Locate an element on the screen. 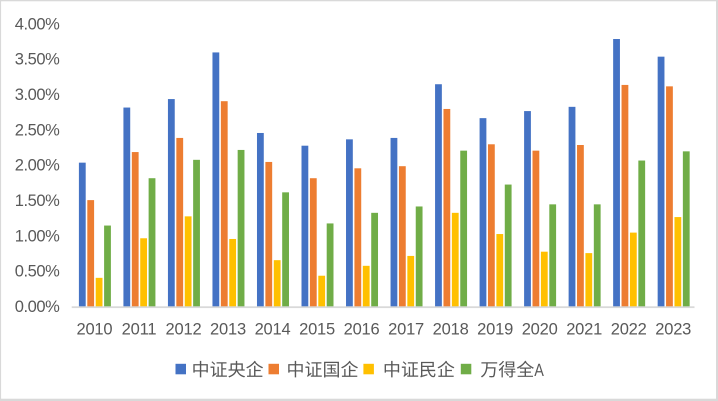 Image resolution: width=718 pixels, height=401 pixels. svg-text: 4.00% is located at coordinates (37, 24).